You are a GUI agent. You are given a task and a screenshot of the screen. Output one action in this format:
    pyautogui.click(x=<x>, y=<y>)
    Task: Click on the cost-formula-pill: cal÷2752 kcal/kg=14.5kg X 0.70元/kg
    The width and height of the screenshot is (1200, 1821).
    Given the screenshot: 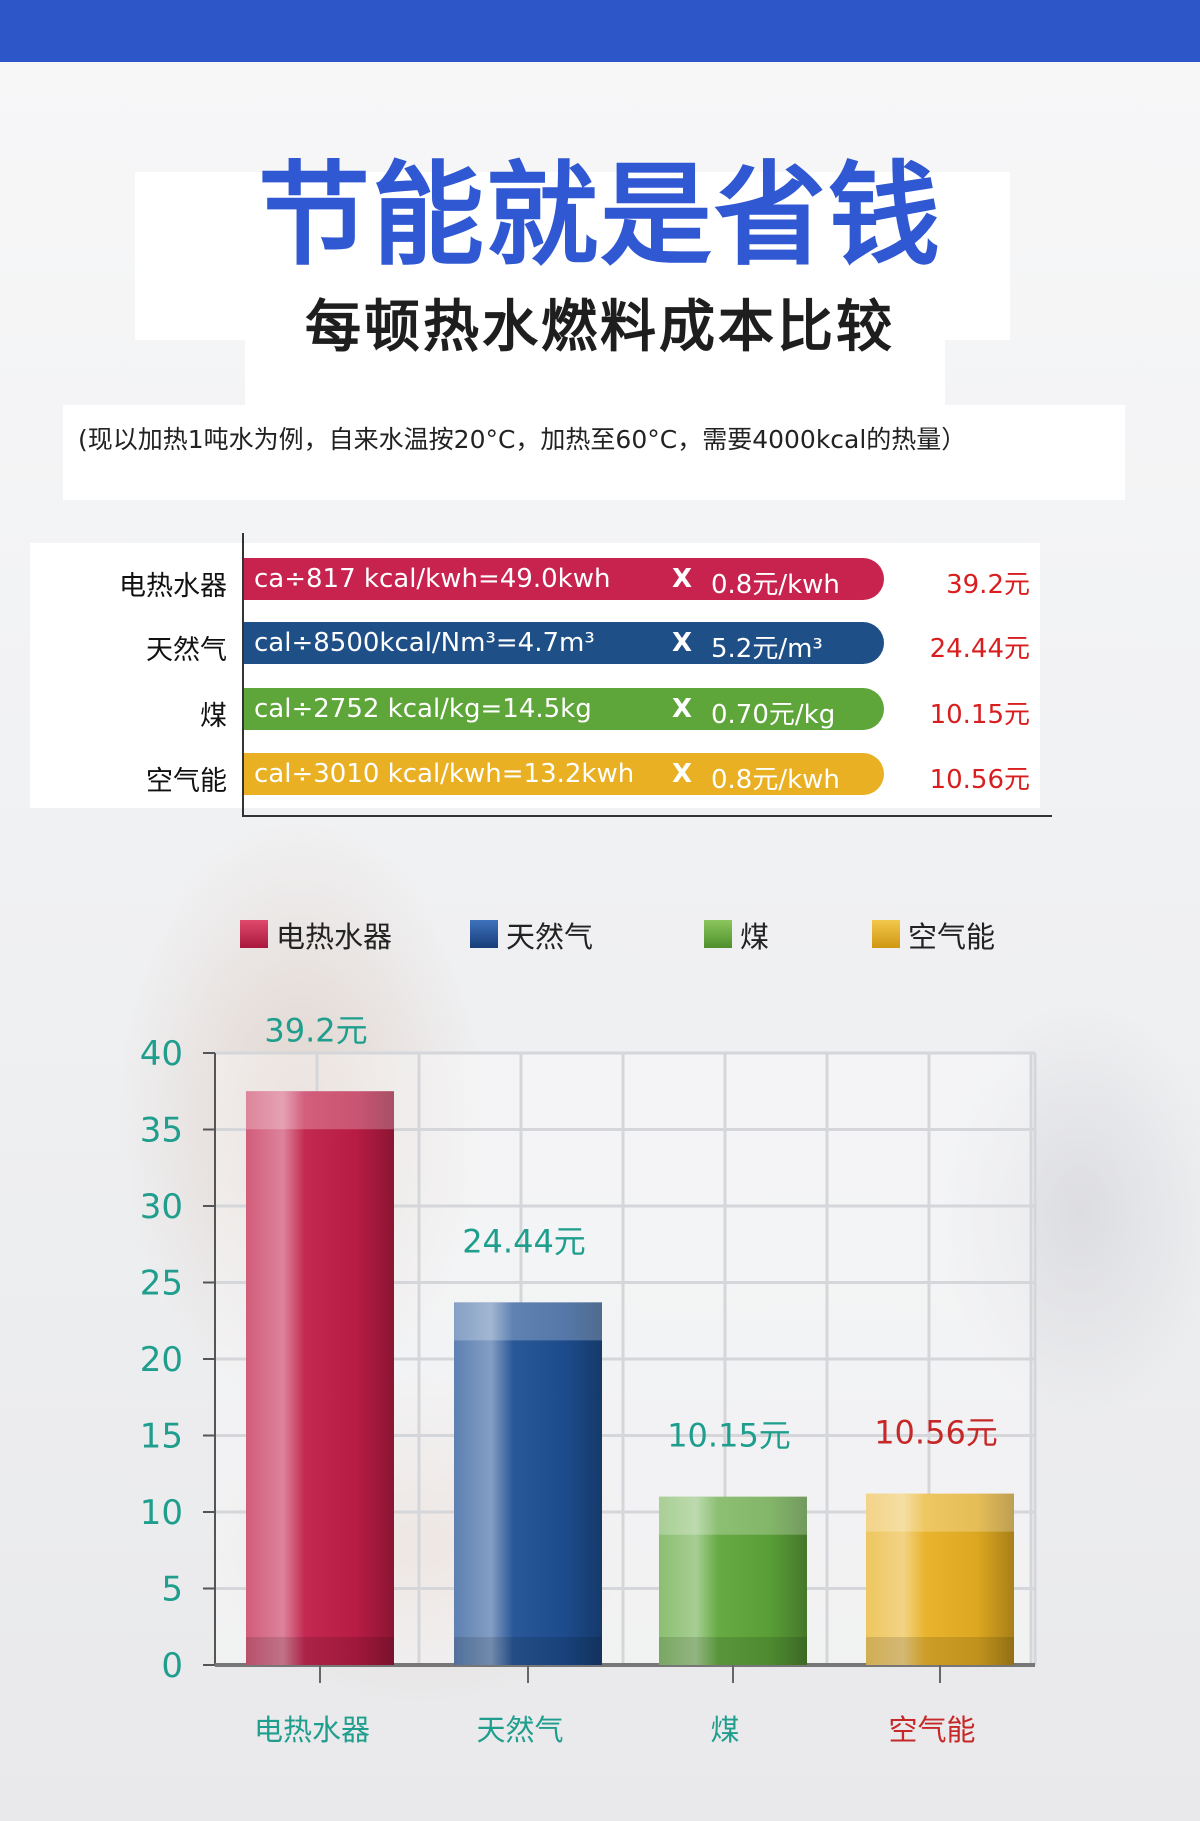 What is the action you would take?
    pyautogui.click(x=564, y=709)
    